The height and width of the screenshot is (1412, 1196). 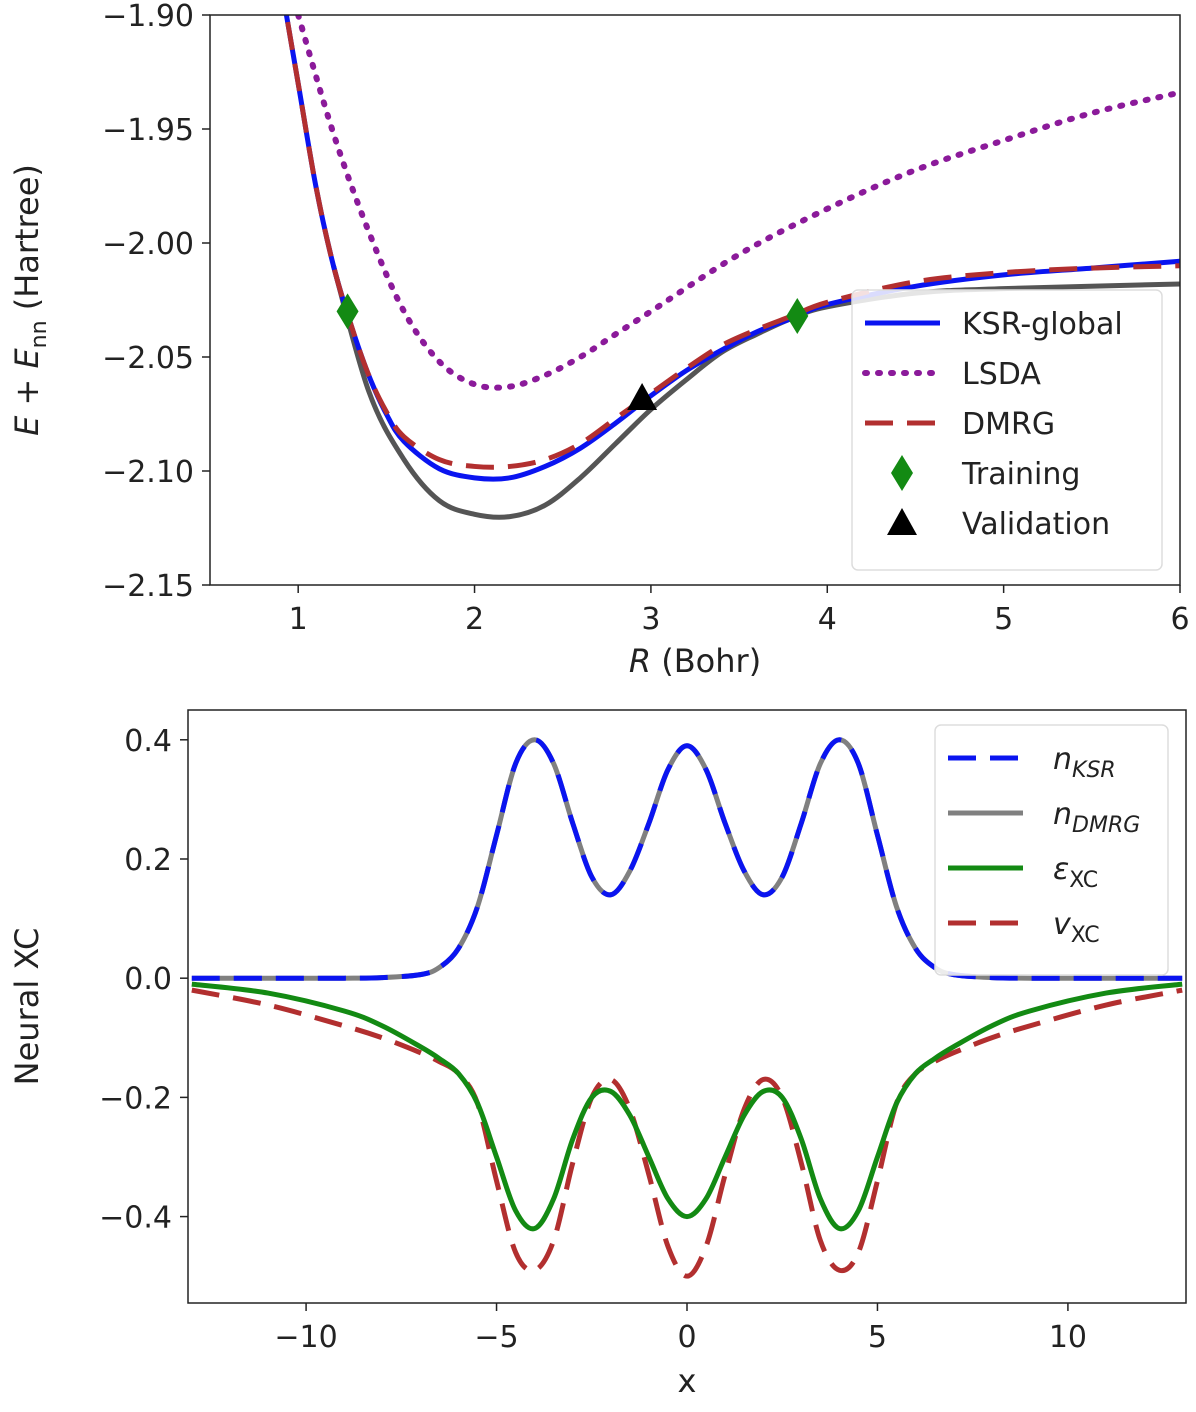 I want to click on x-axis-label-part: x, so click(x=687, y=1381).